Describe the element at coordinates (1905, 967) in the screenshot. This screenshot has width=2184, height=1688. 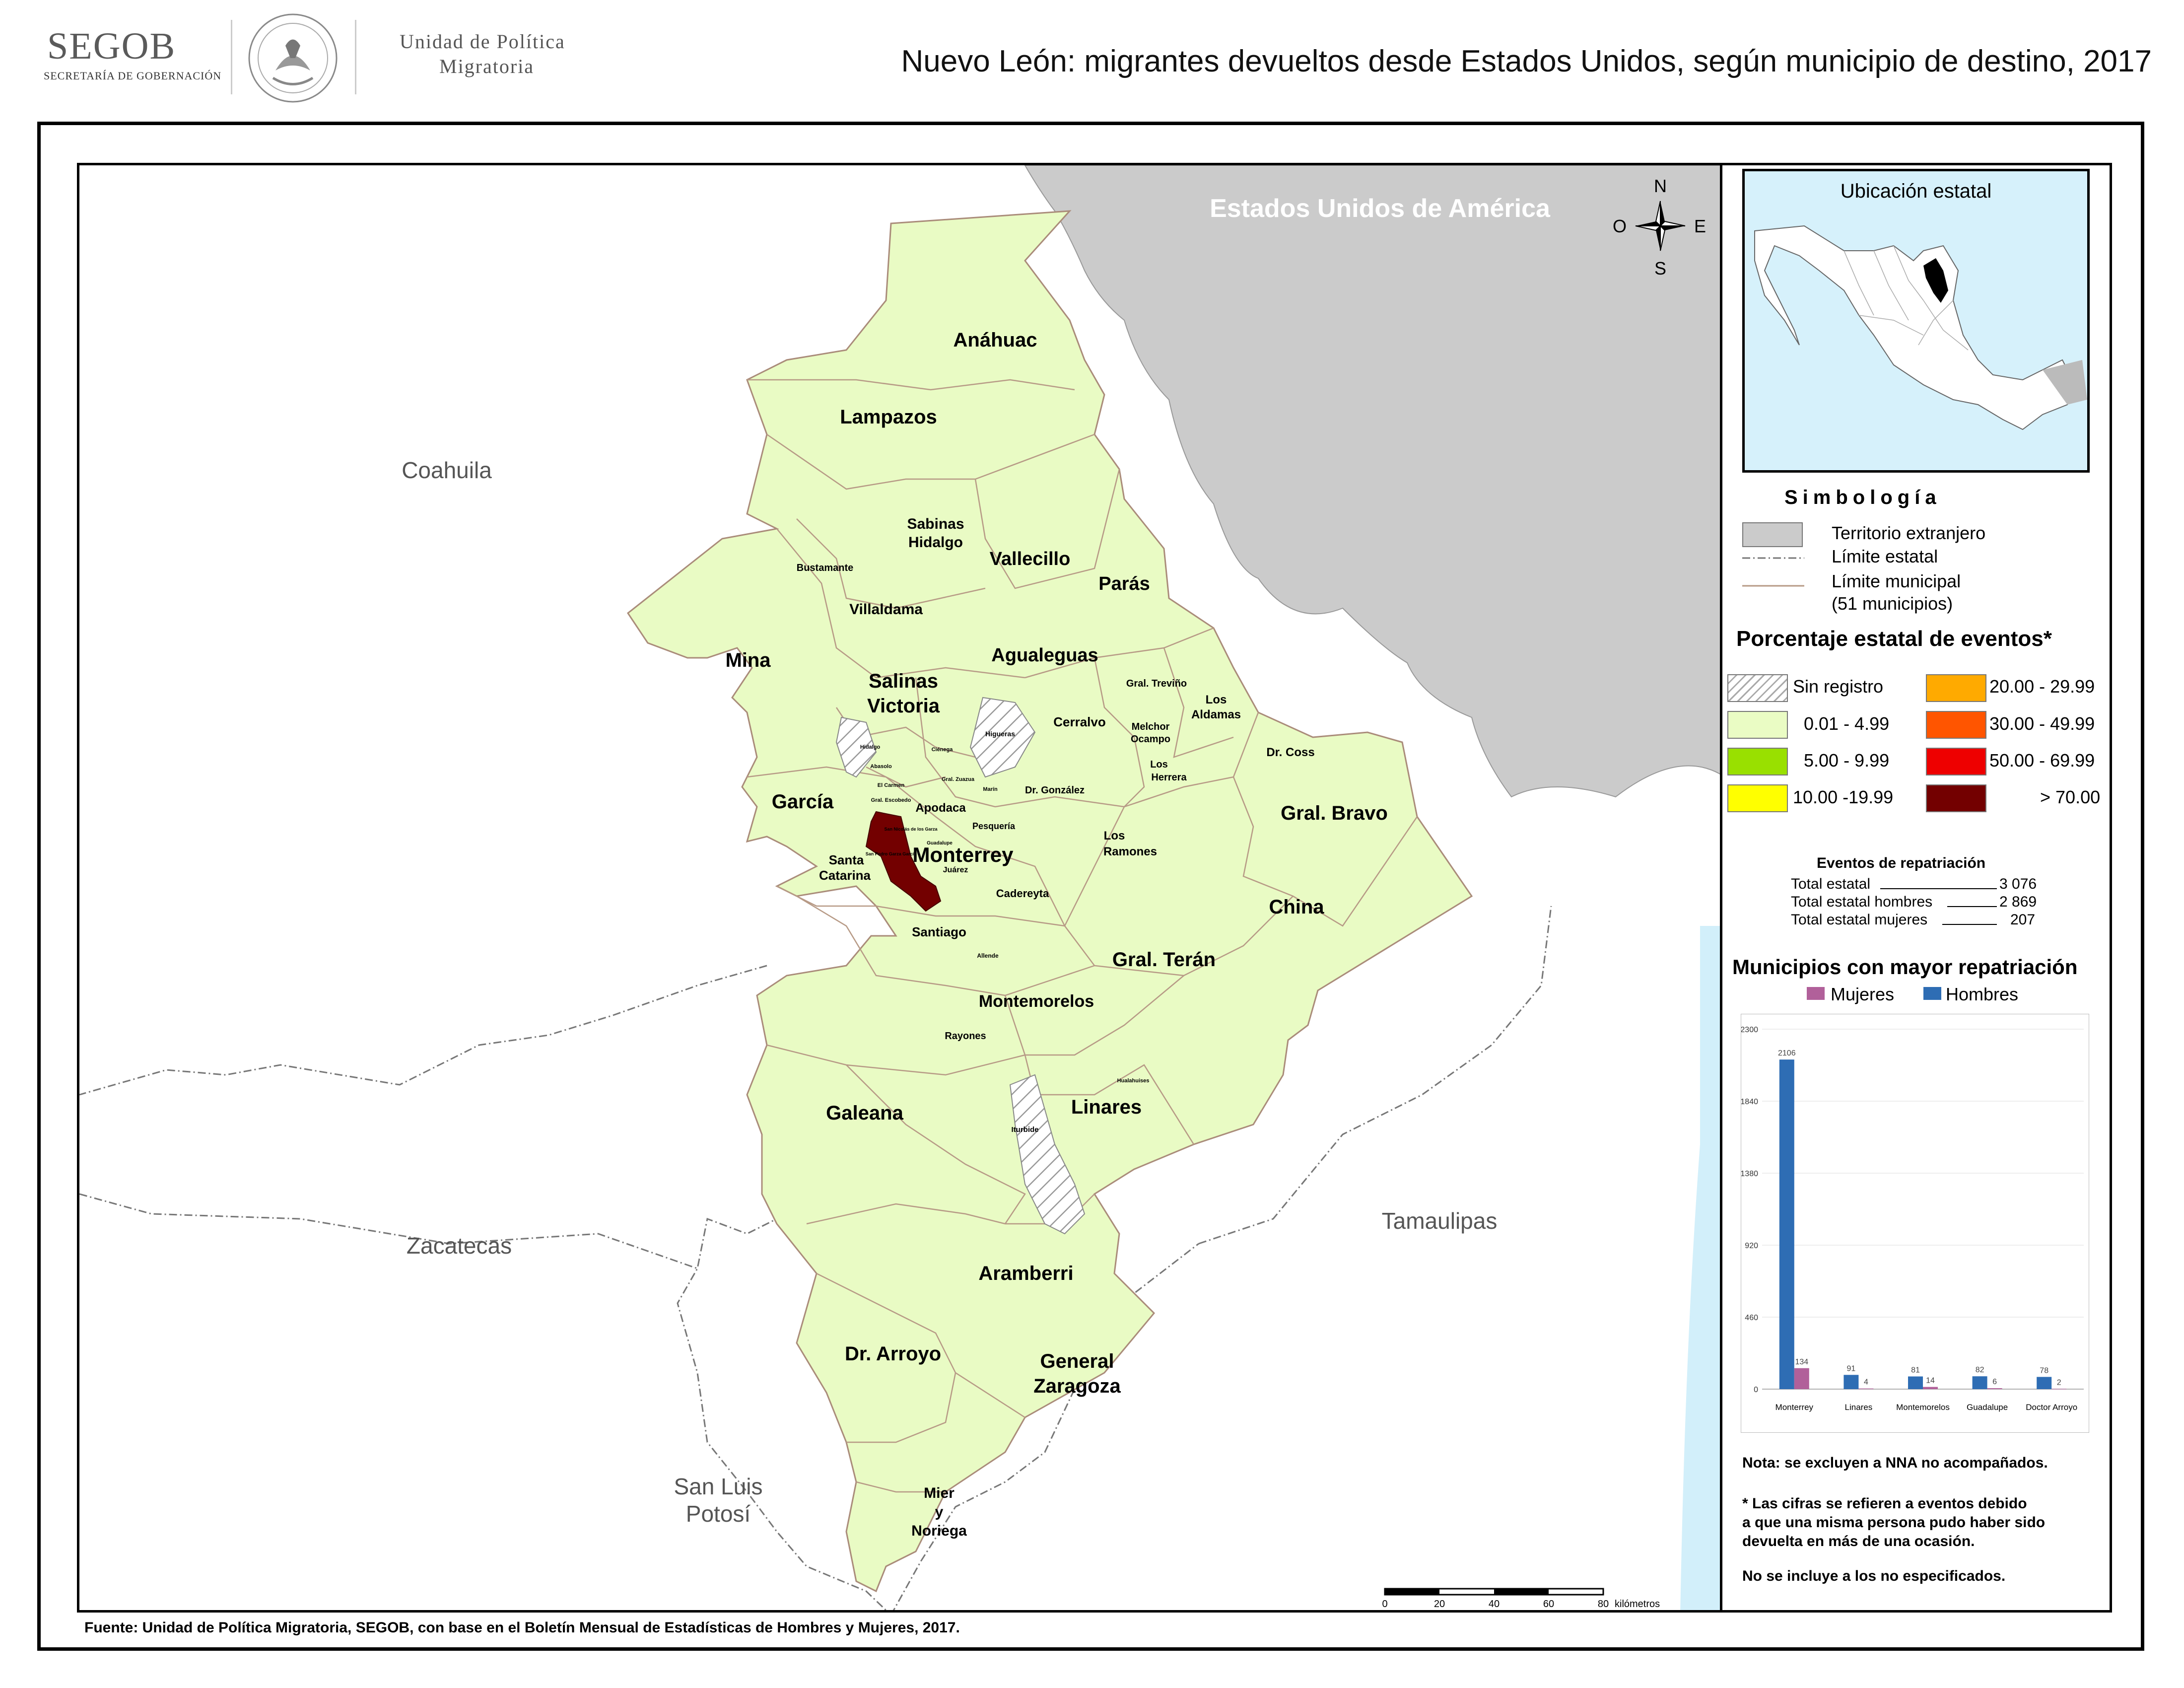
I see `chart-title: Municipios con mayor repatriación` at that location.